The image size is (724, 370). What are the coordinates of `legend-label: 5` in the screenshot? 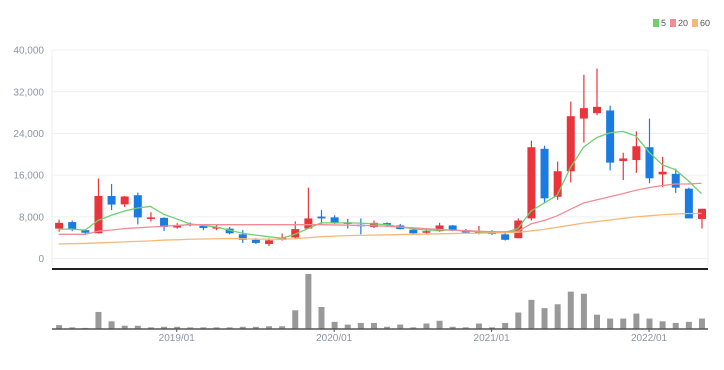 It's located at (663, 23).